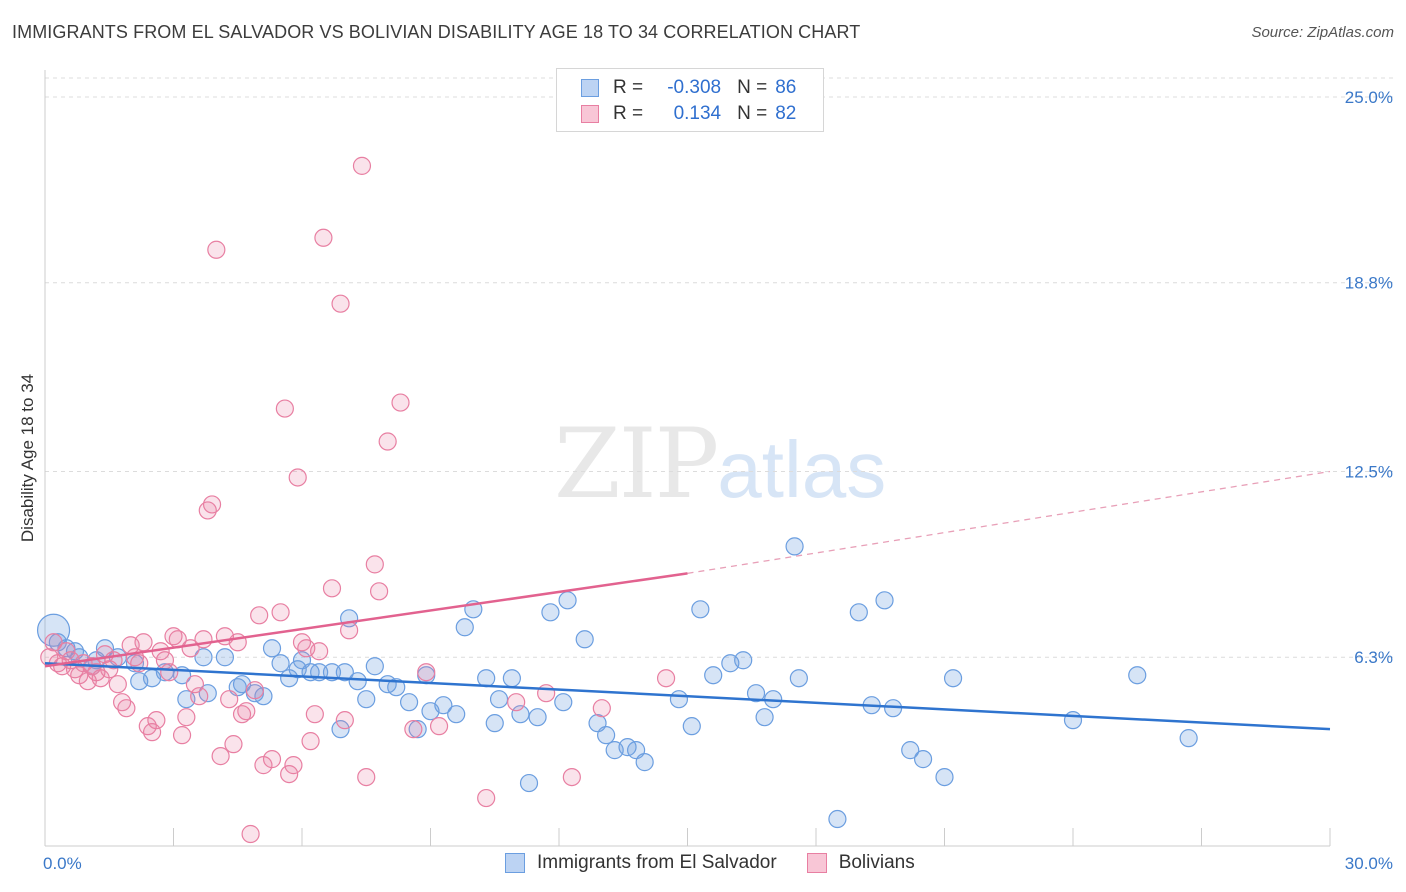 The width and height of the screenshot is (1406, 892). Describe the element at coordinates (1009, 522) in the screenshot. I see `trend-line-bolivians-extension` at that location.